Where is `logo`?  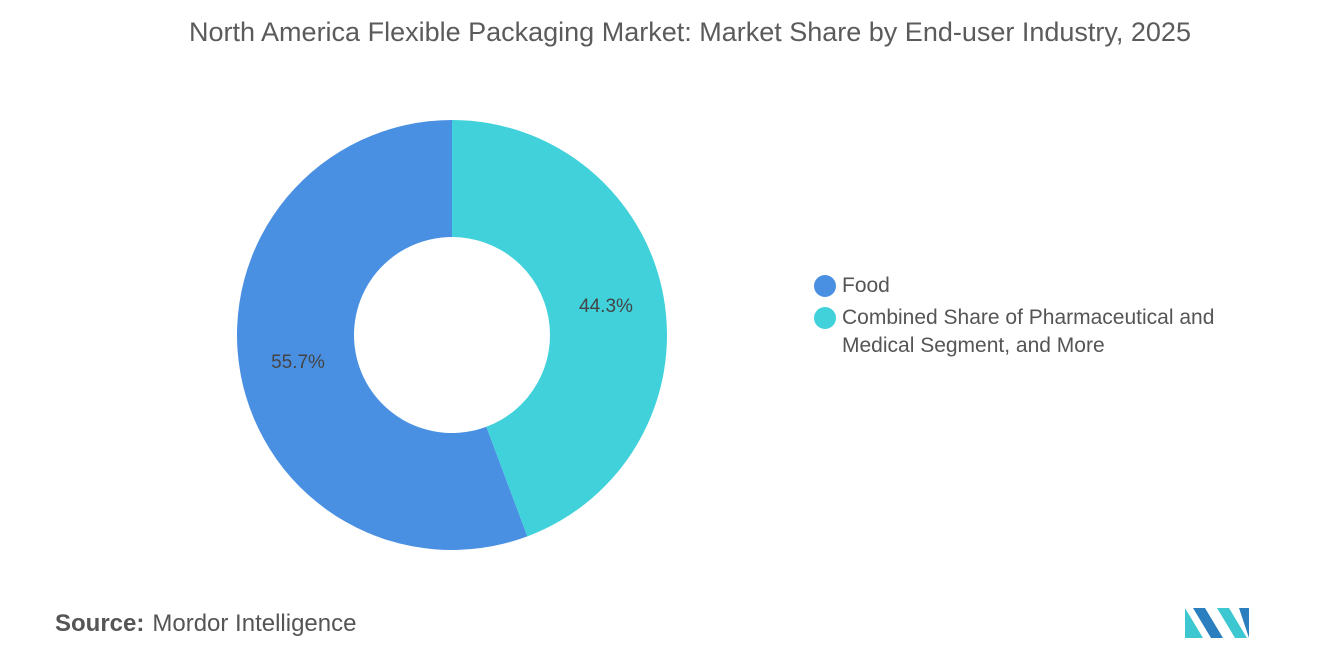 logo is located at coordinates (1217, 623).